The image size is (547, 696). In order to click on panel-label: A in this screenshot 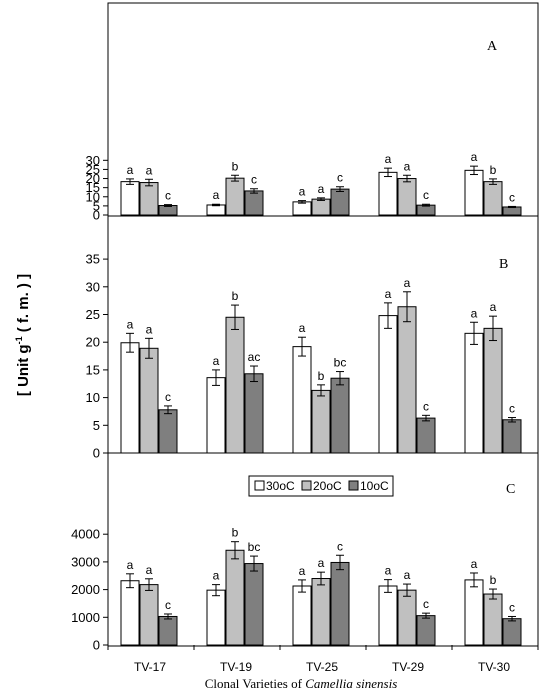, I will do `click(492, 46)`.